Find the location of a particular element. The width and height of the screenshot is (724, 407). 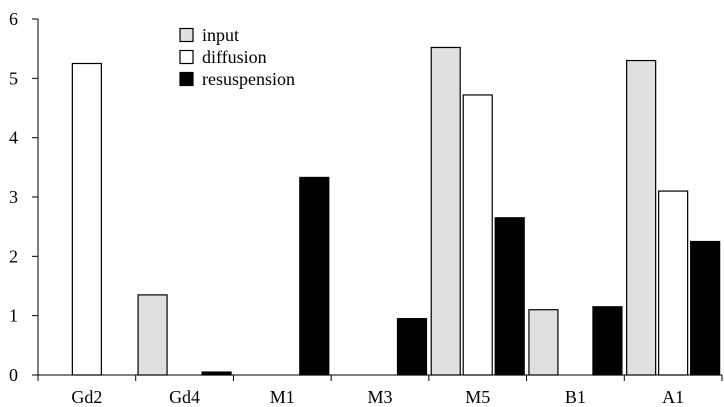

x-tick-label: Gd2 is located at coordinates (86, 397).